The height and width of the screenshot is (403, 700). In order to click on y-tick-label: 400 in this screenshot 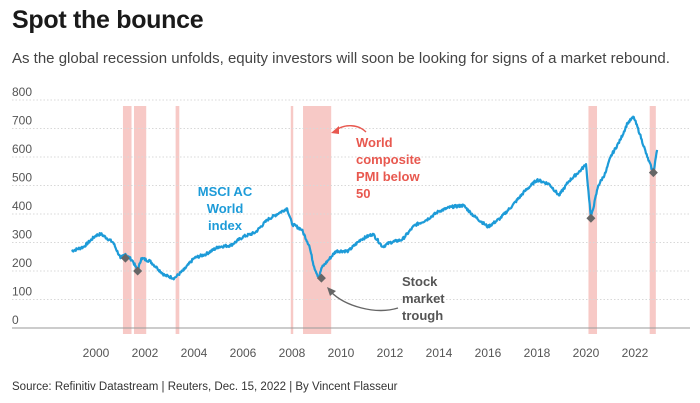, I will do `click(22, 206)`.